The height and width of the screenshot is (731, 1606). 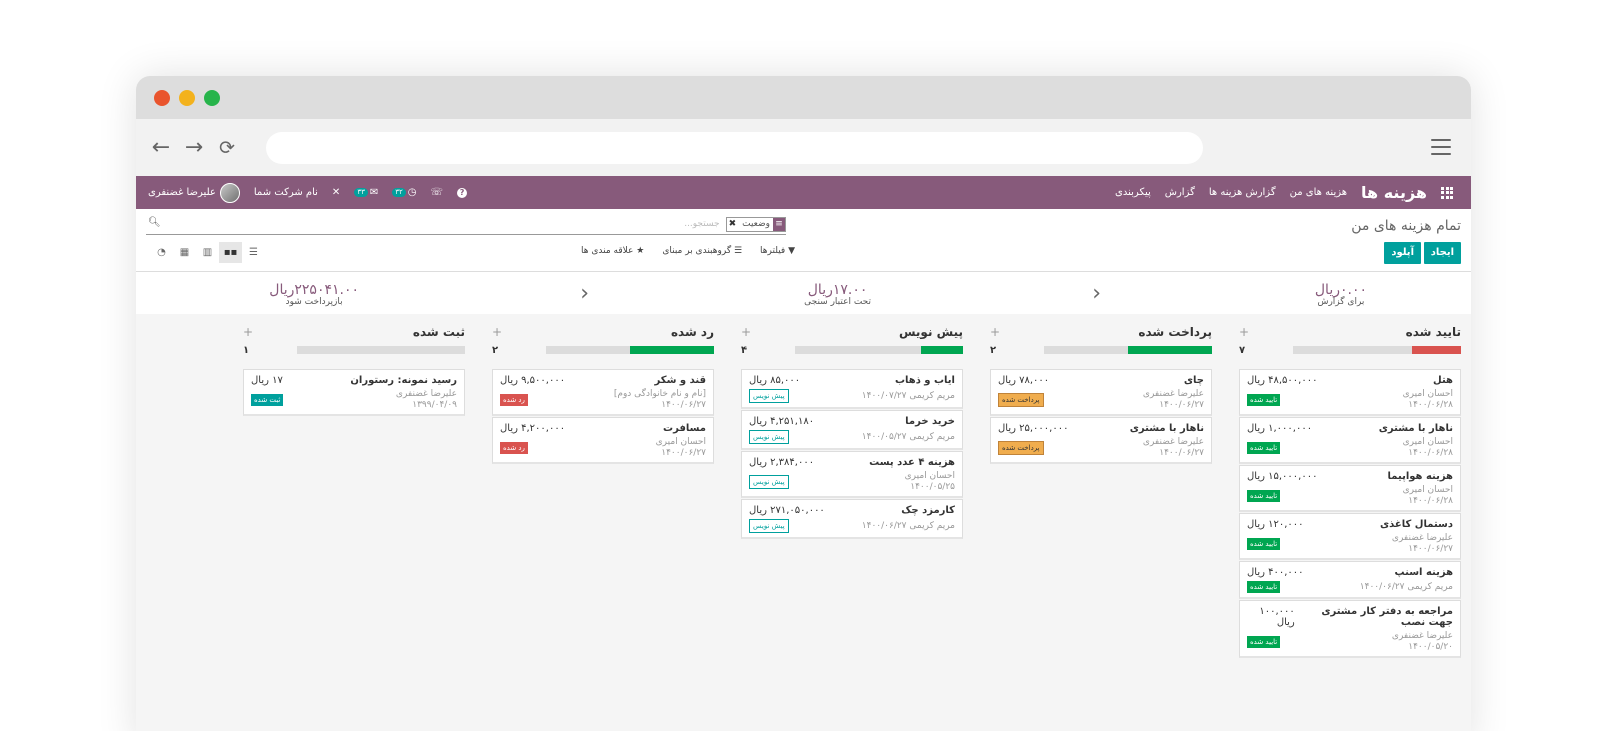 I want to click on hamburger-menu-icon, so click(x=1441, y=149).